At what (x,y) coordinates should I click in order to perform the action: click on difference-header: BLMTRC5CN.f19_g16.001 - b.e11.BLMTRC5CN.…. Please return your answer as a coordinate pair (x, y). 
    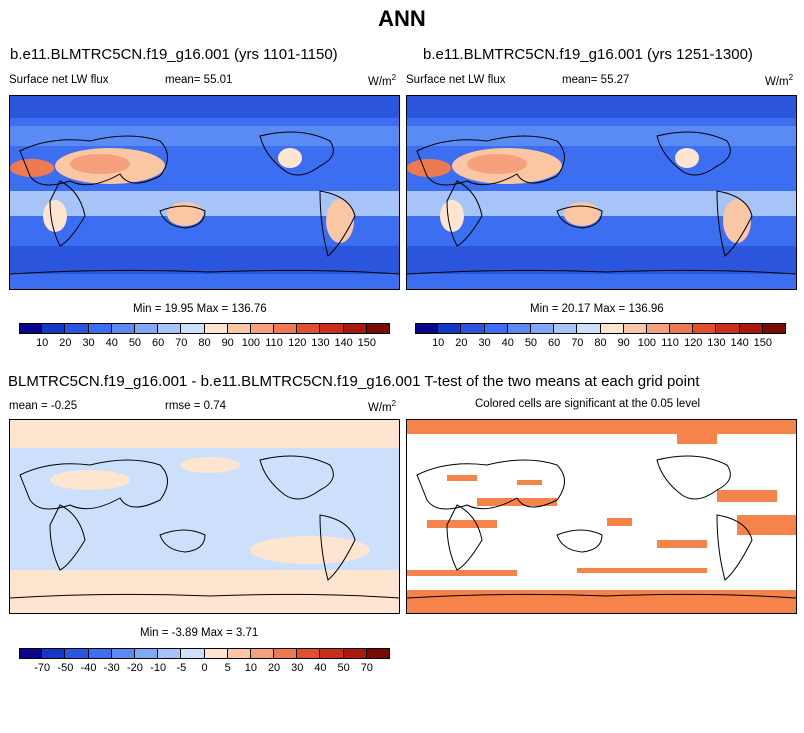
    Looking at the image, I should click on (354, 381).